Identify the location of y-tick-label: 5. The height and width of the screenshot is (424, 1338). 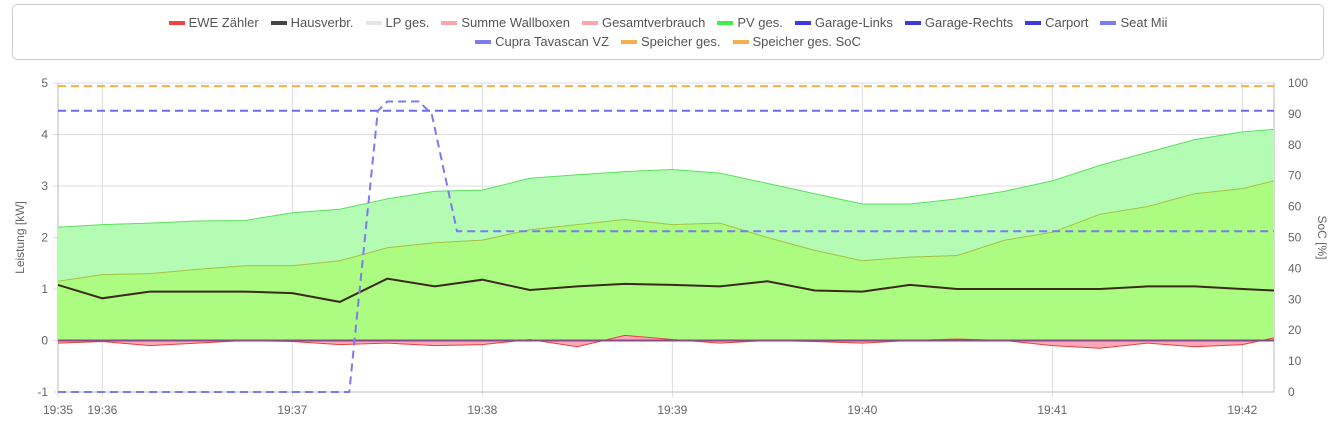
(44, 83).